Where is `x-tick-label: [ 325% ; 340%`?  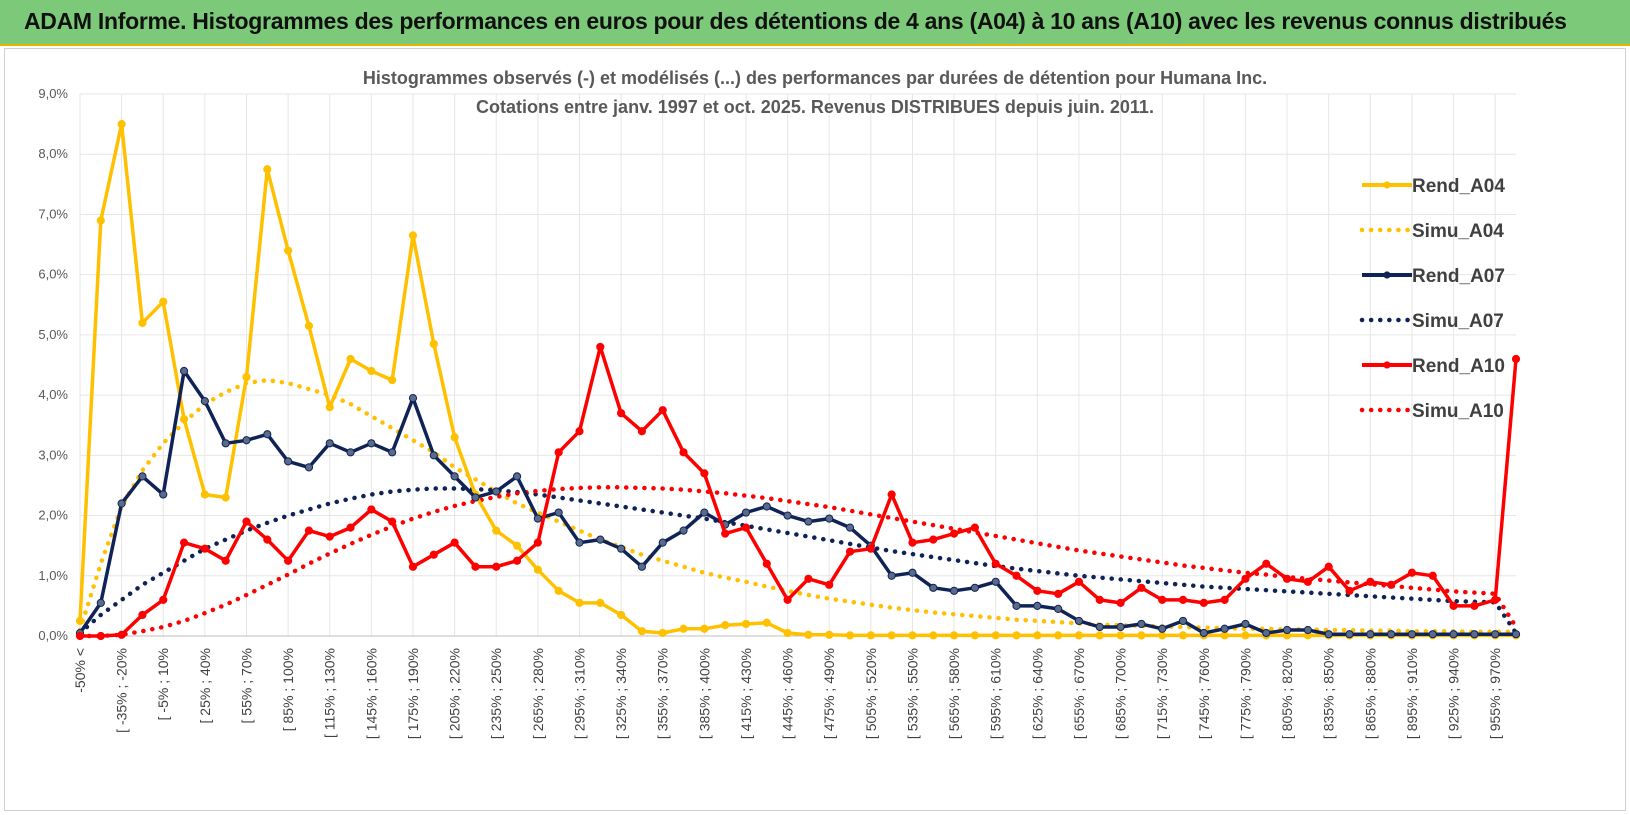
x-tick-label: [ 325% ; 340% is located at coordinates (621, 693).